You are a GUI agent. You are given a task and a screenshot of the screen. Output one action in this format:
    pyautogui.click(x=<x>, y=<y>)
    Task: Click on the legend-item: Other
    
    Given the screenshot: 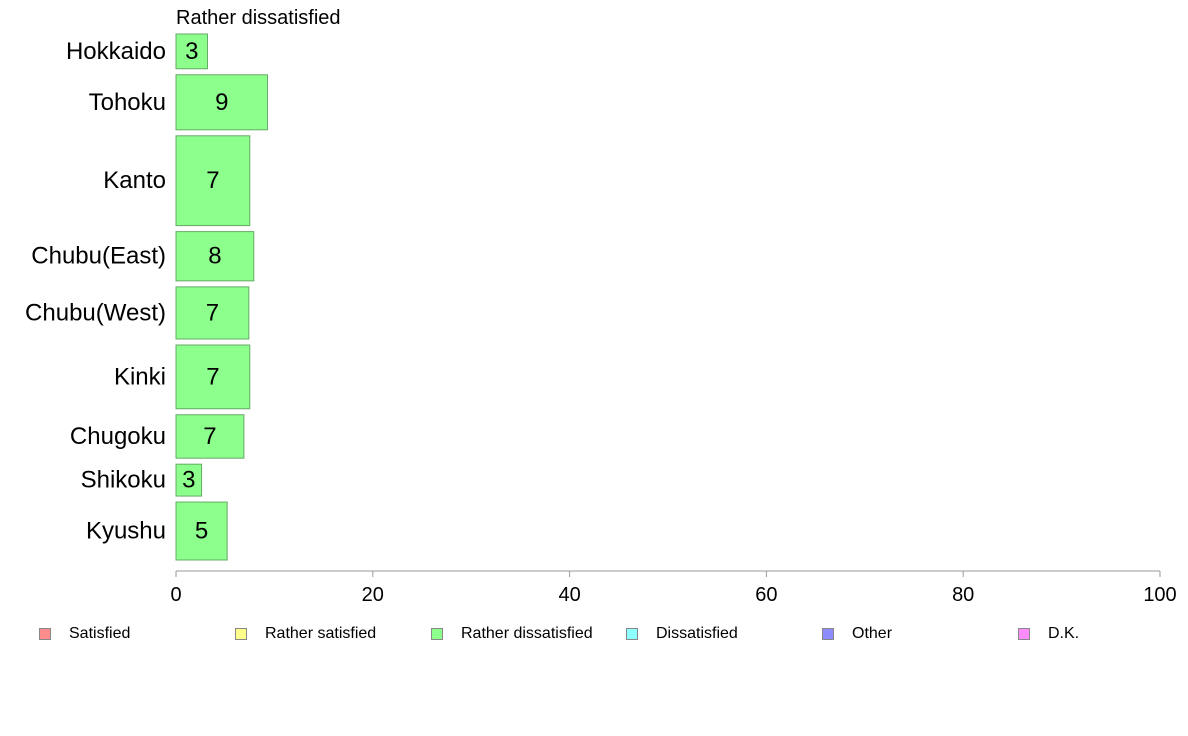 What is the action you would take?
    pyautogui.click(x=857, y=634)
    